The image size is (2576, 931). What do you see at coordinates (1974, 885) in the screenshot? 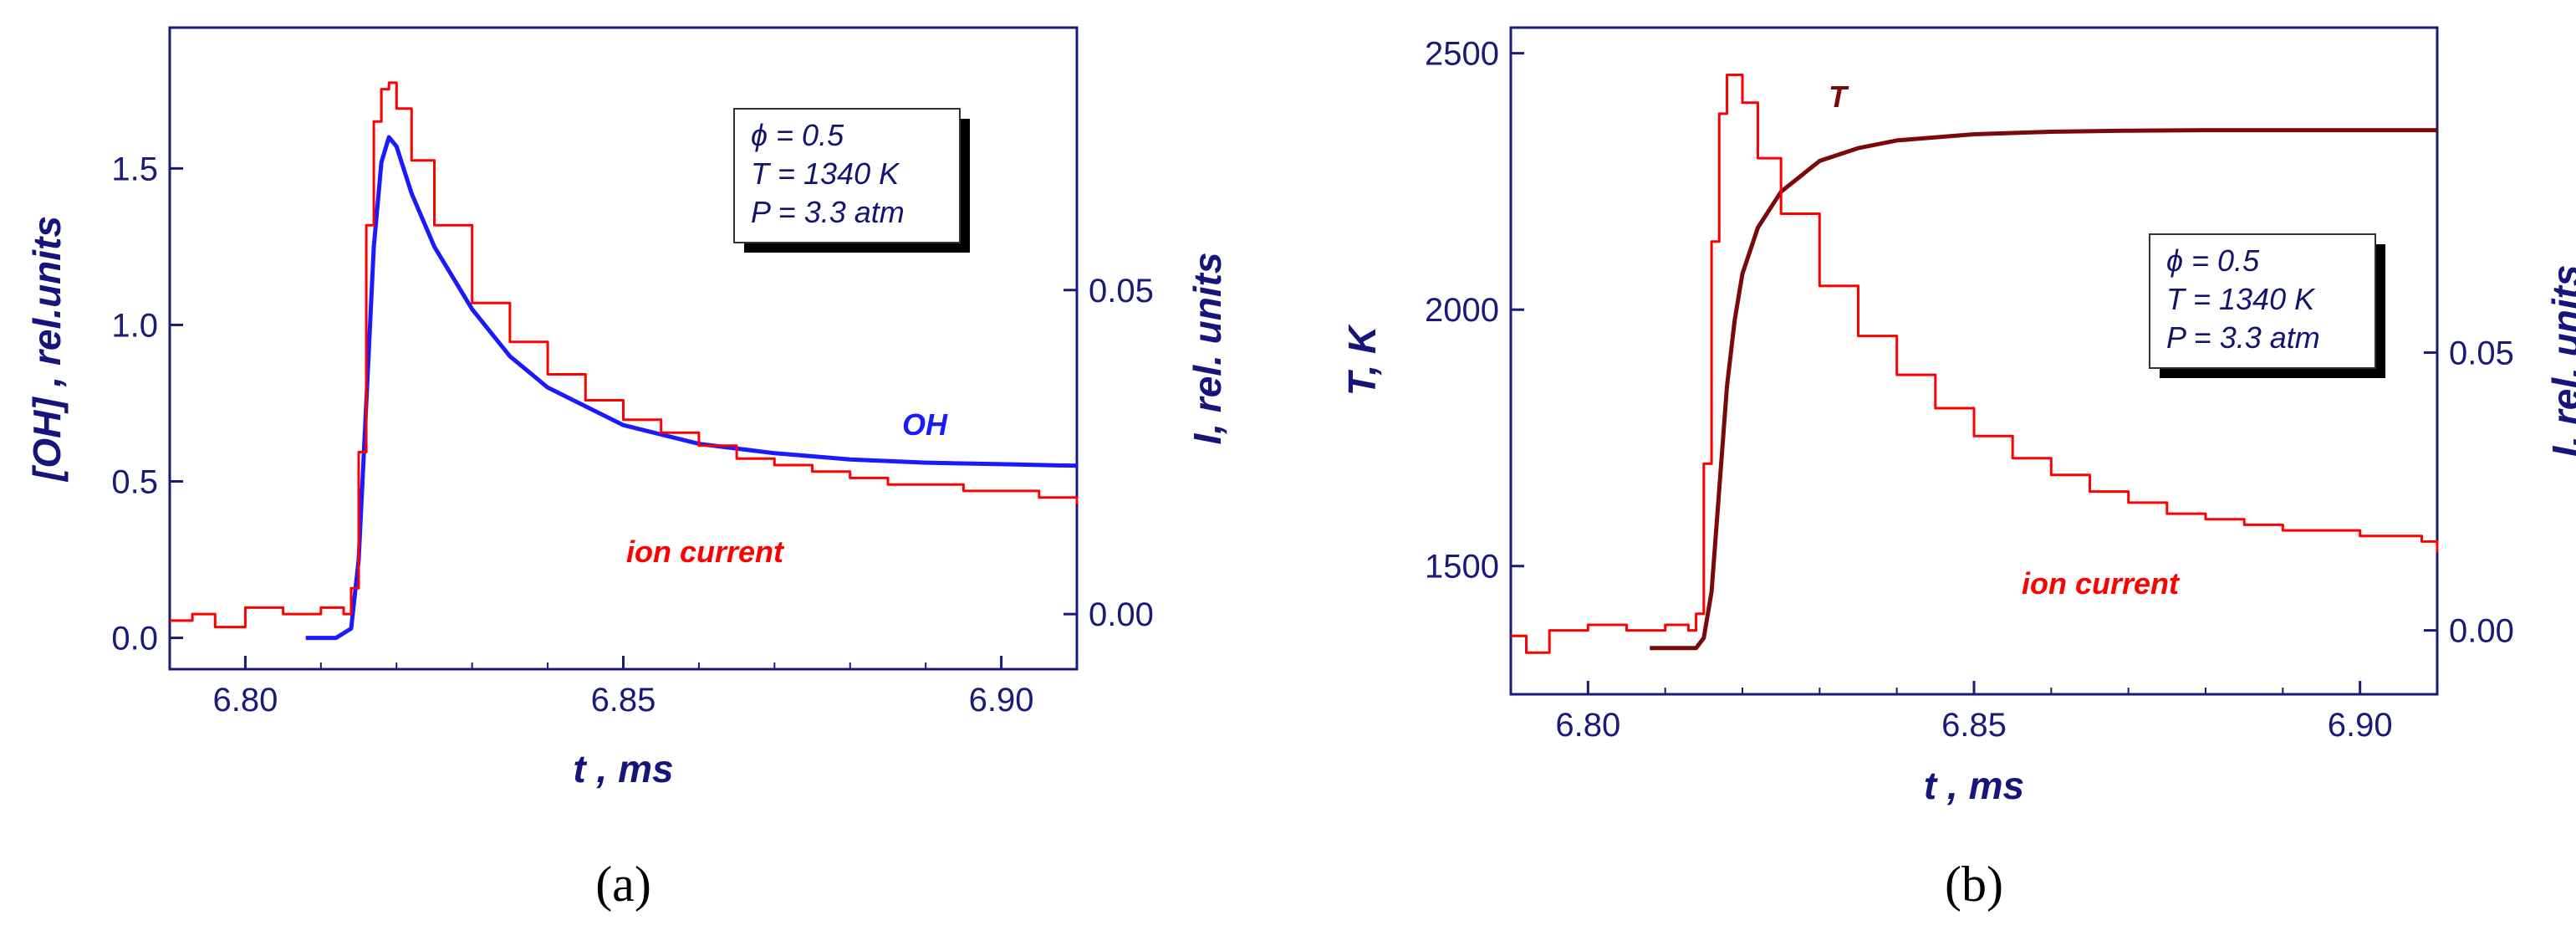
I see `panel-label: (b)` at bounding box center [1974, 885].